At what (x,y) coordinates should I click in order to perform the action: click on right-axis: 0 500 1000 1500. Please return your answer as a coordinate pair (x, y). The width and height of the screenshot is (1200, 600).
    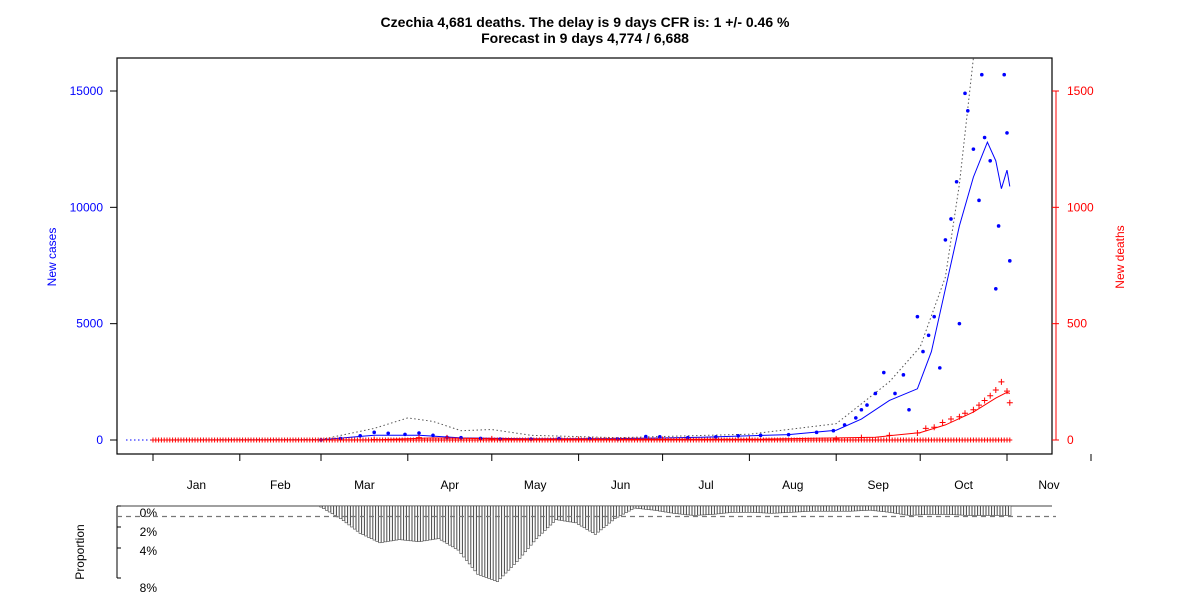
    Looking at the image, I should click on (1073, 265).